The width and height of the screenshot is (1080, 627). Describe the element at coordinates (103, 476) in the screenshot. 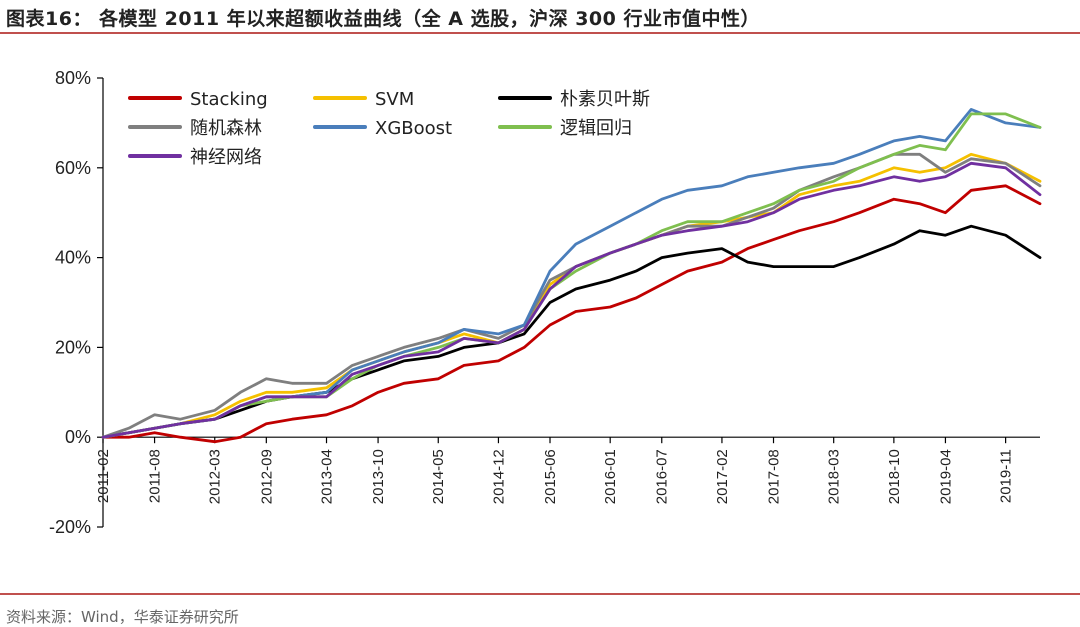

I see `x-tick-label: 2011-02` at that location.